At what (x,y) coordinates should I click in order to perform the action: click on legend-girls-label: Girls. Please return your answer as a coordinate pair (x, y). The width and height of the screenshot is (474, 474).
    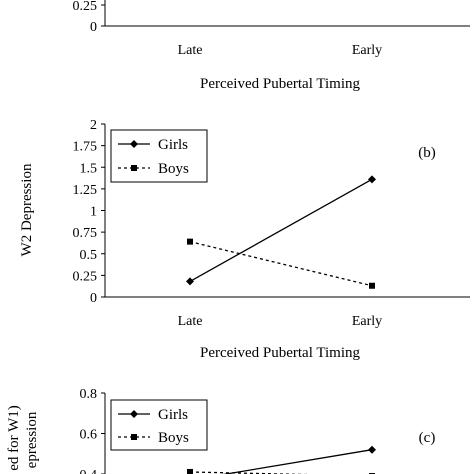
    Looking at the image, I should click on (173, 145).